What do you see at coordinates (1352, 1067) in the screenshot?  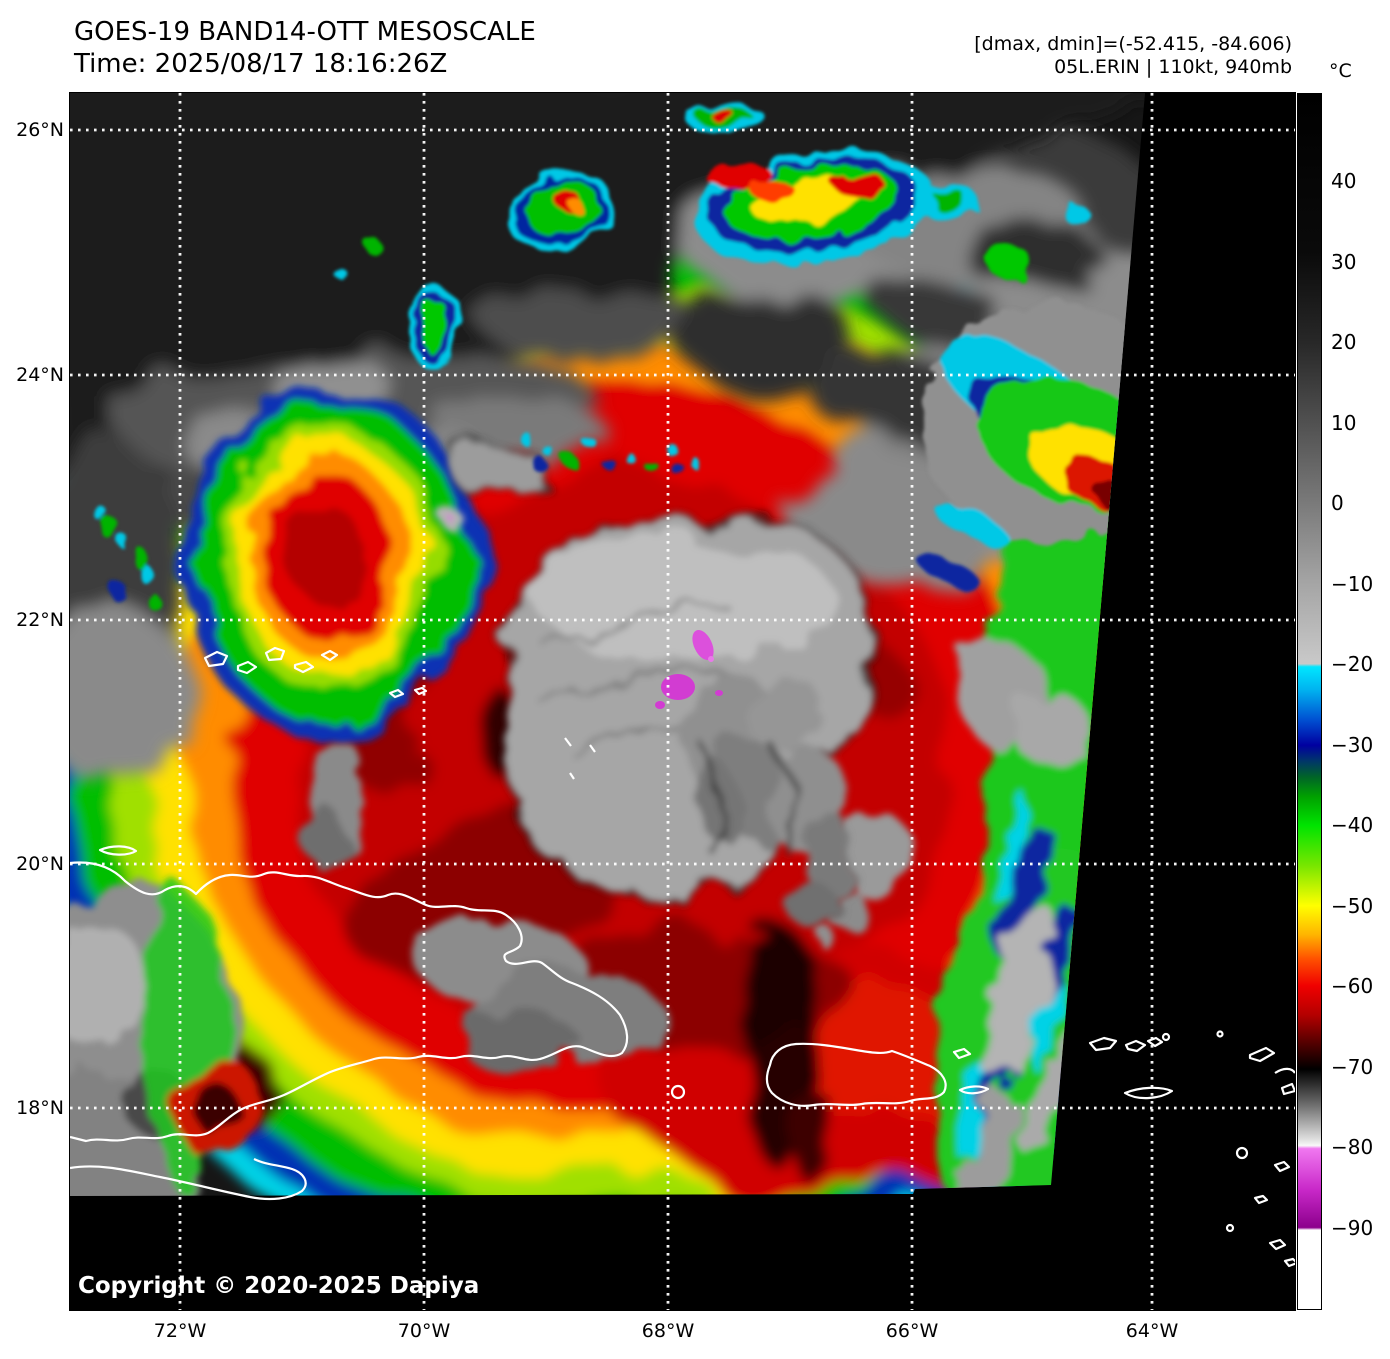 I see `colorbar-tick-m70: −70` at bounding box center [1352, 1067].